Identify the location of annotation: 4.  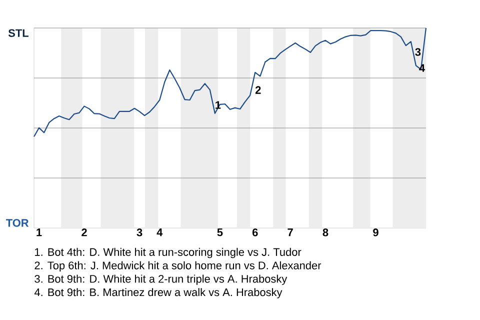
(422, 68).